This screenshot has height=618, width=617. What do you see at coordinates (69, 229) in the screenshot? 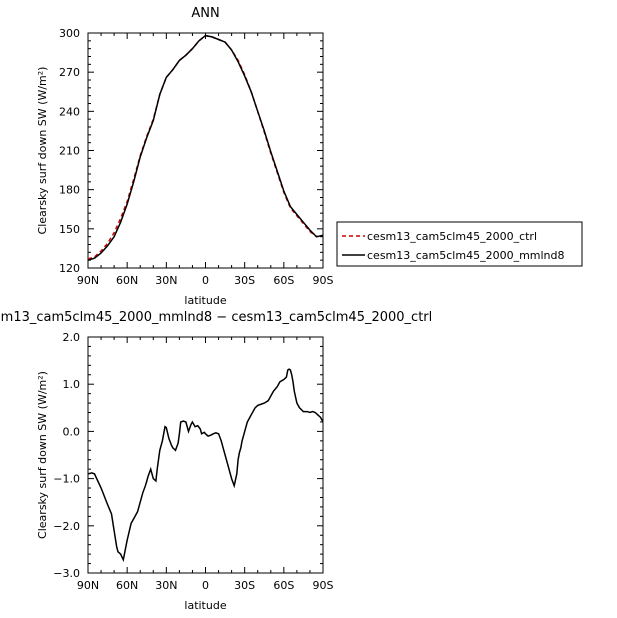
I see `y-tick-label: 150` at bounding box center [69, 229].